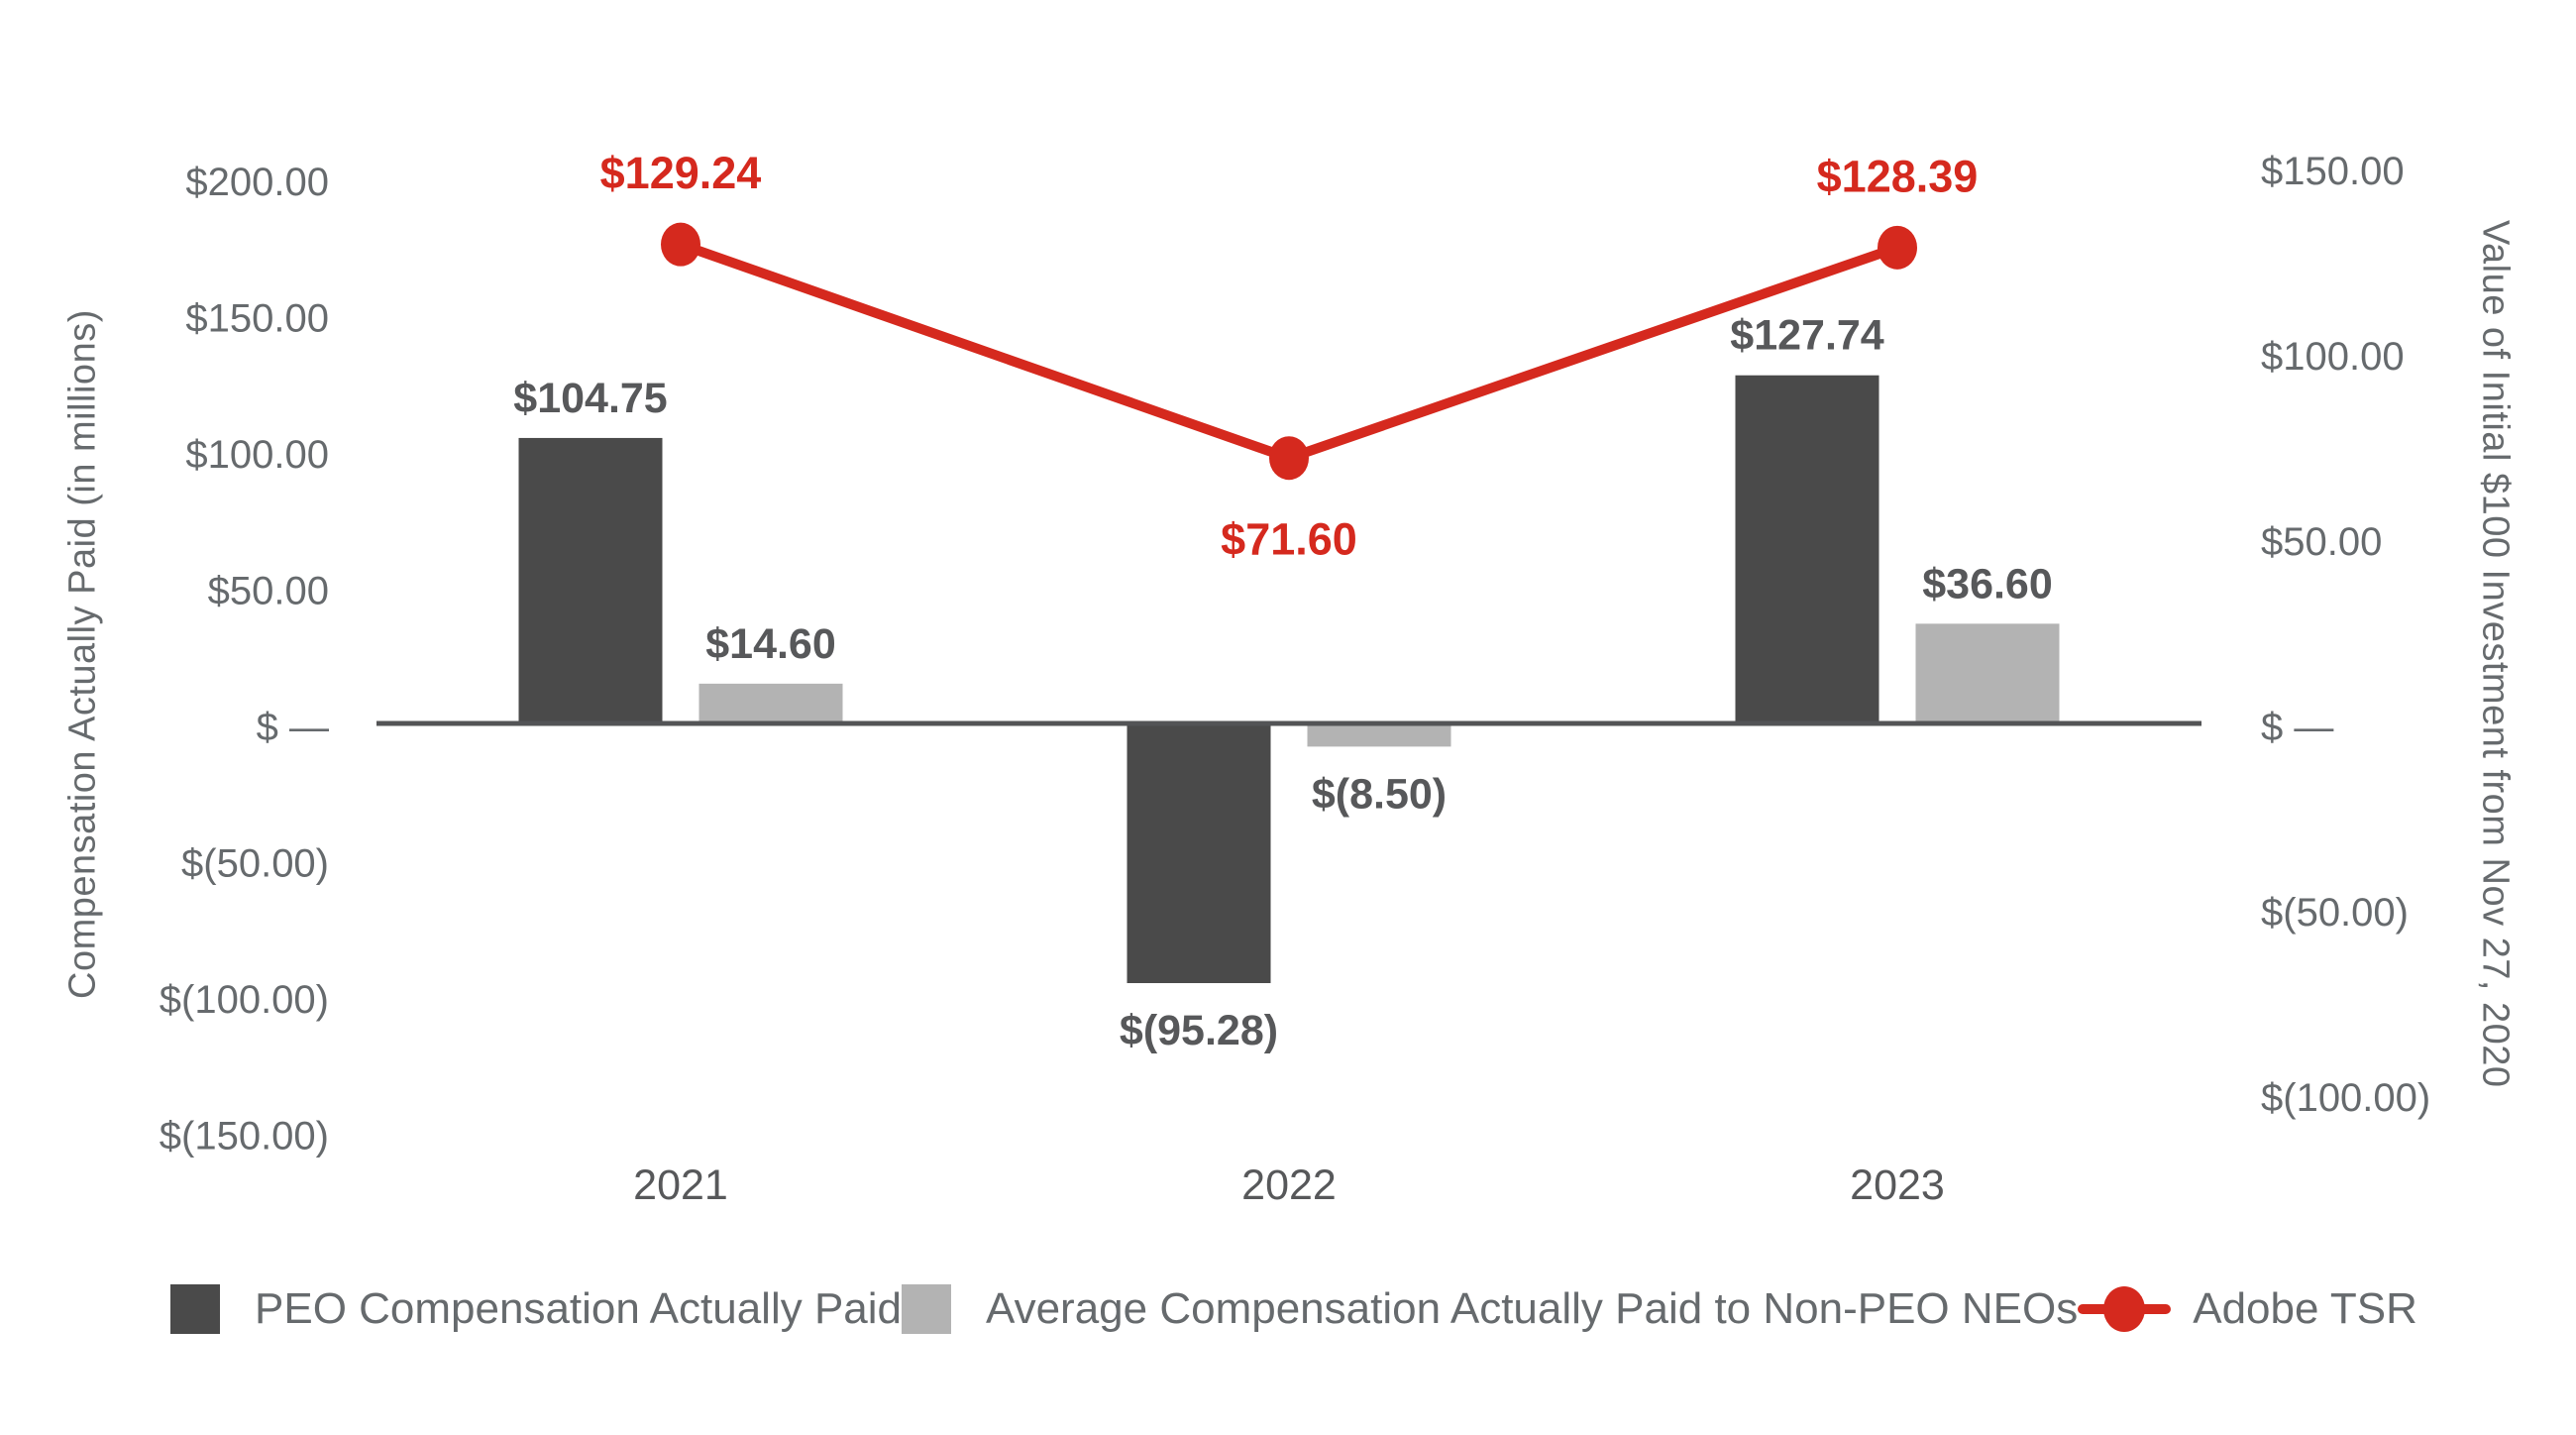 This screenshot has width=2576, height=1435. Describe the element at coordinates (269, 591) in the screenshot. I see `left-axis-tick: $50.00` at that location.